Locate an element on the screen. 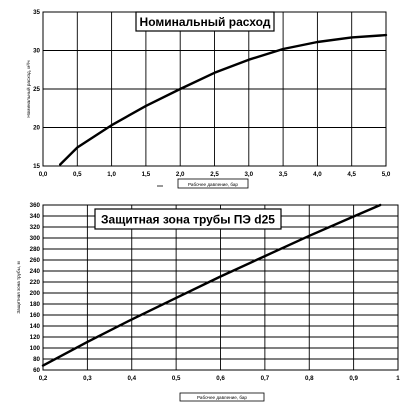  x-tick-label: 1,5 is located at coordinates (146, 174).